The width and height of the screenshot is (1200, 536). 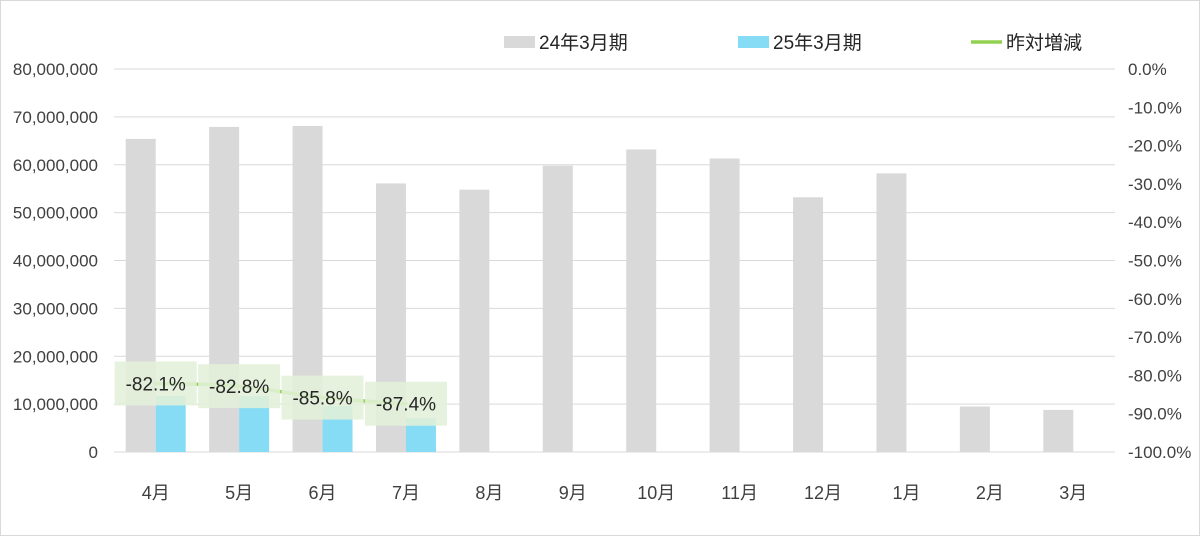 What do you see at coordinates (573, 493) in the screenshot?
I see `x-axis-tick-label: 9月` at bounding box center [573, 493].